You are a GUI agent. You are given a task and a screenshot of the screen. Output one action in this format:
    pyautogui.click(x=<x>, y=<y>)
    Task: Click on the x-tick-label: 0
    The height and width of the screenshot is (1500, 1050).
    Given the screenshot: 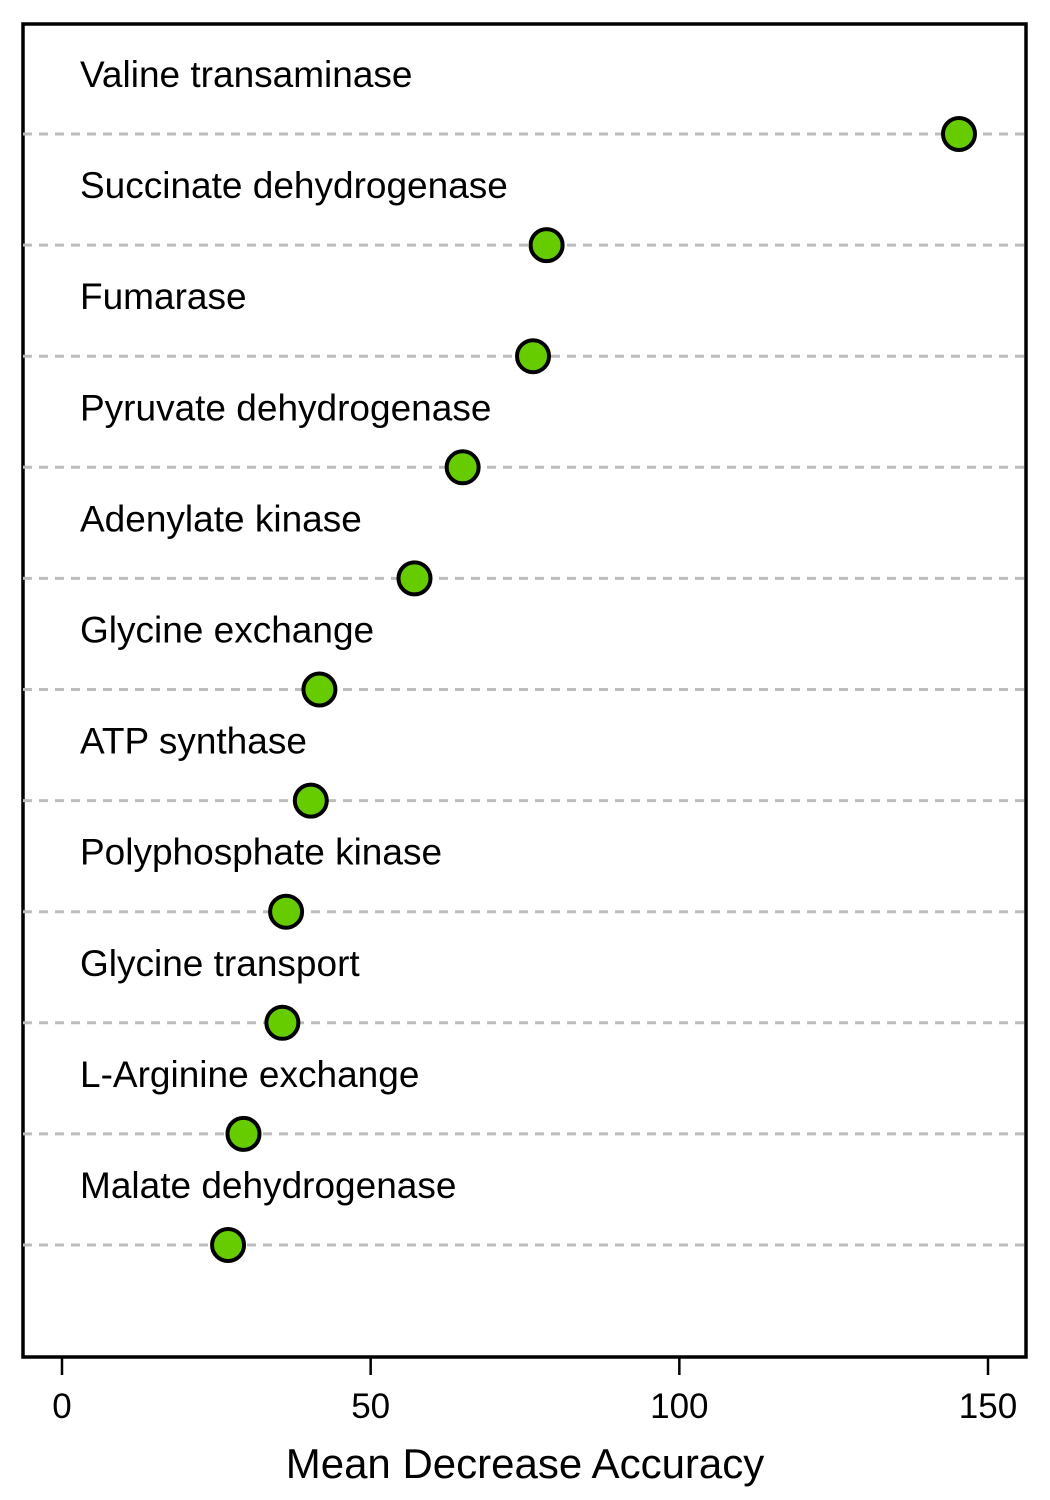 What is the action you would take?
    pyautogui.click(x=61, y=1406)
    